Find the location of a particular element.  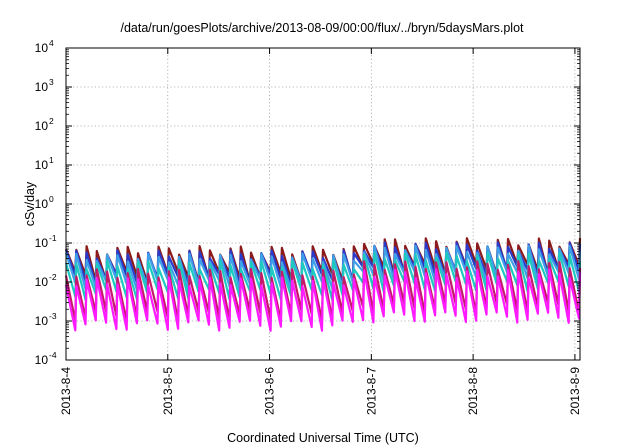

y-tick-label: 10 0 is located at coordinates (44, 202).